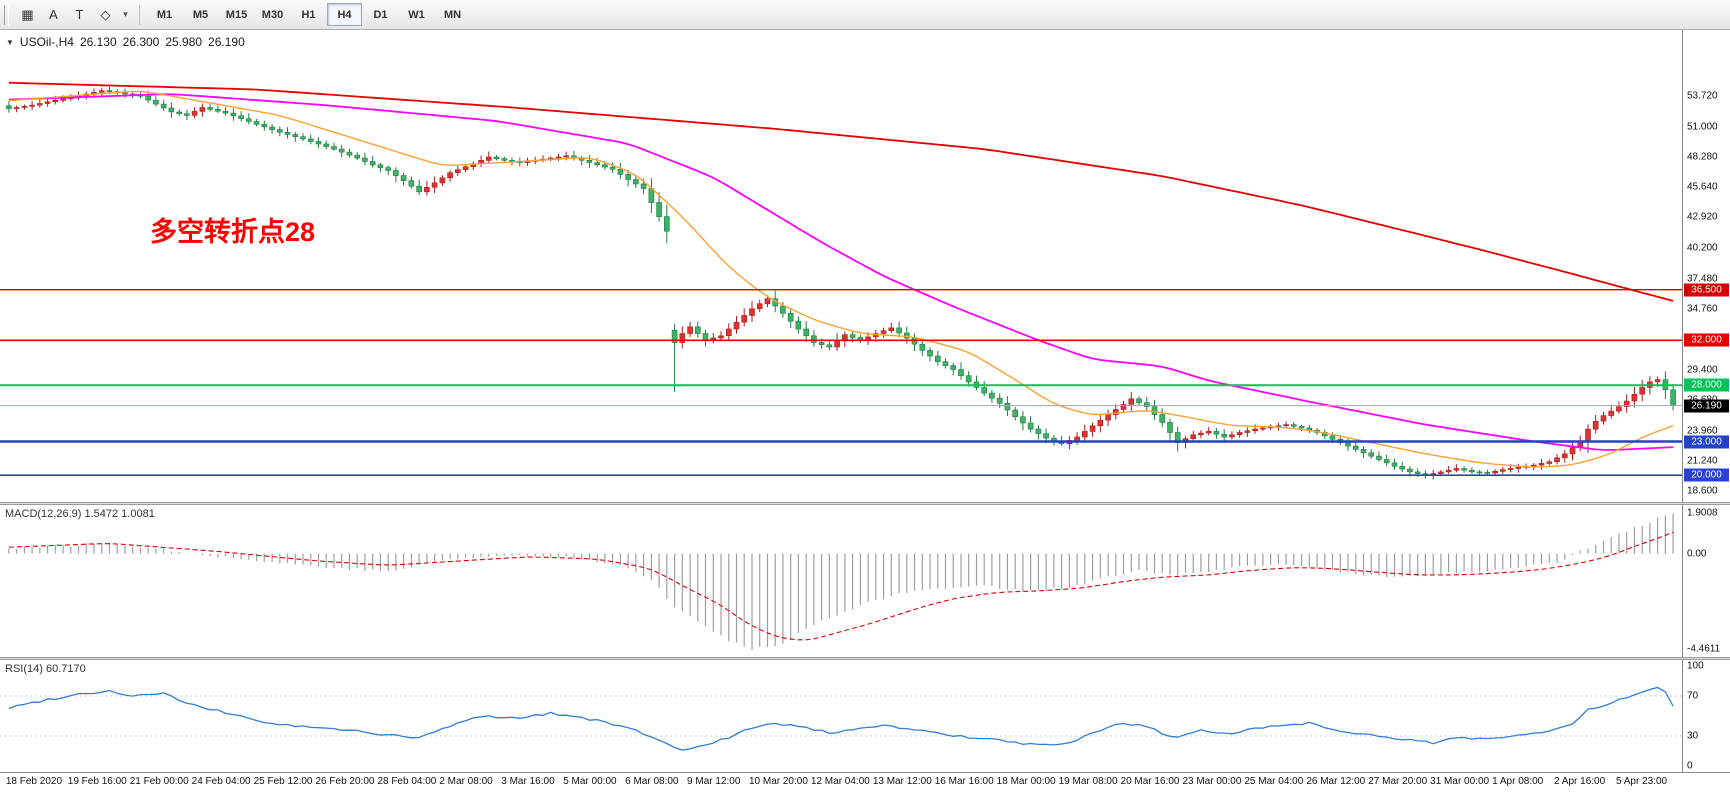  What do you see at coordinates (1702, 187) in the screenshot?
I see `price-axis-label: 45.640` at bounding box center [1702, 187].